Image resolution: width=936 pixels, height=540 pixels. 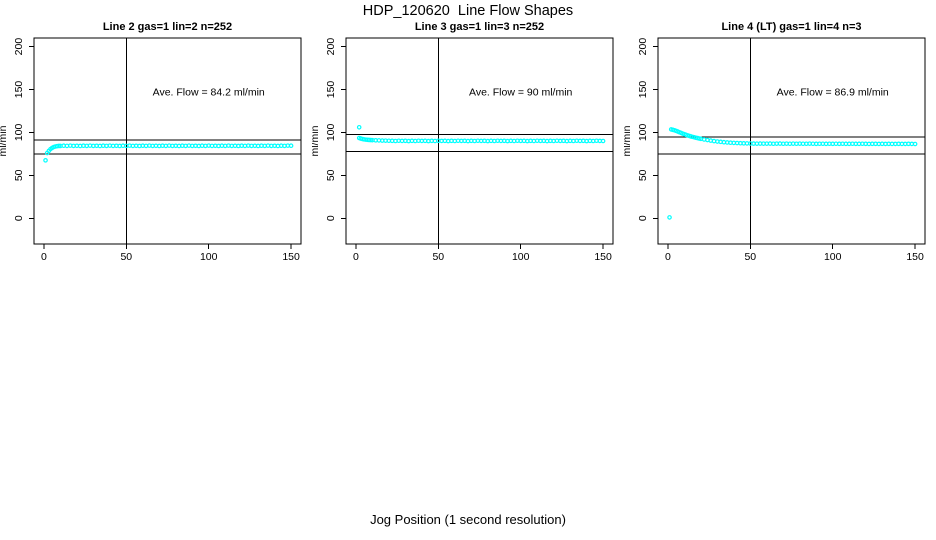 What do you see at coordinates (479, 27) in the screenshot?
I see `panel-title-line3: Line 3 gas=1 lin=3 n=252` at bounding box center [479, 27].